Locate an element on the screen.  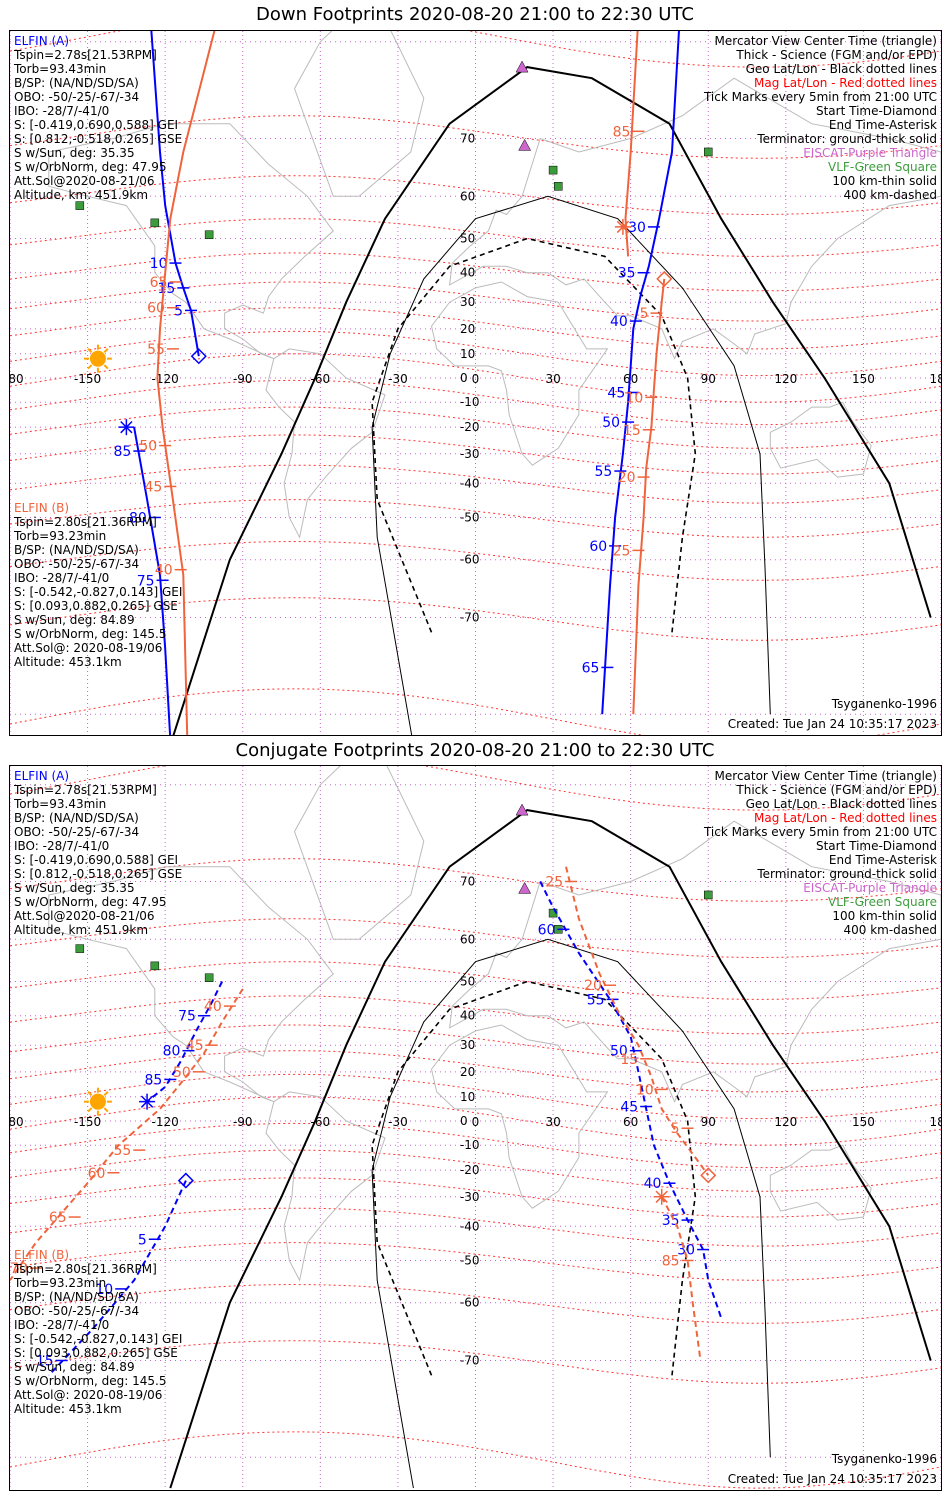
elfin_b-line: Torb=93.23min is located at coordinates (60, 1283).